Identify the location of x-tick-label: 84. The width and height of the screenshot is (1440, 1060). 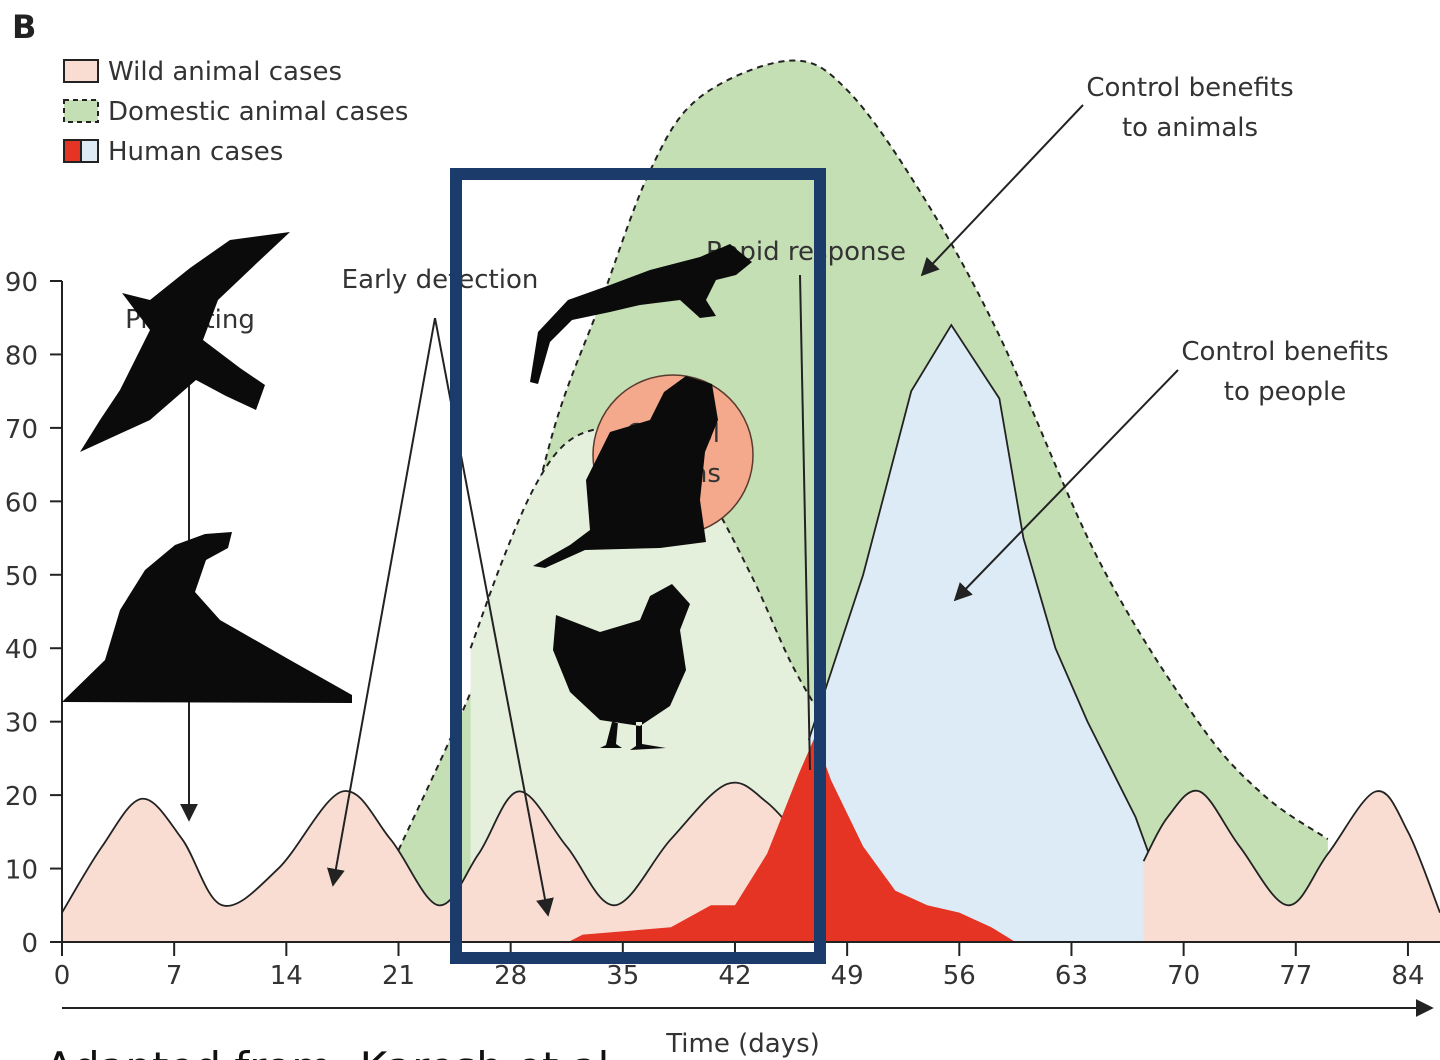
(1407, 976).